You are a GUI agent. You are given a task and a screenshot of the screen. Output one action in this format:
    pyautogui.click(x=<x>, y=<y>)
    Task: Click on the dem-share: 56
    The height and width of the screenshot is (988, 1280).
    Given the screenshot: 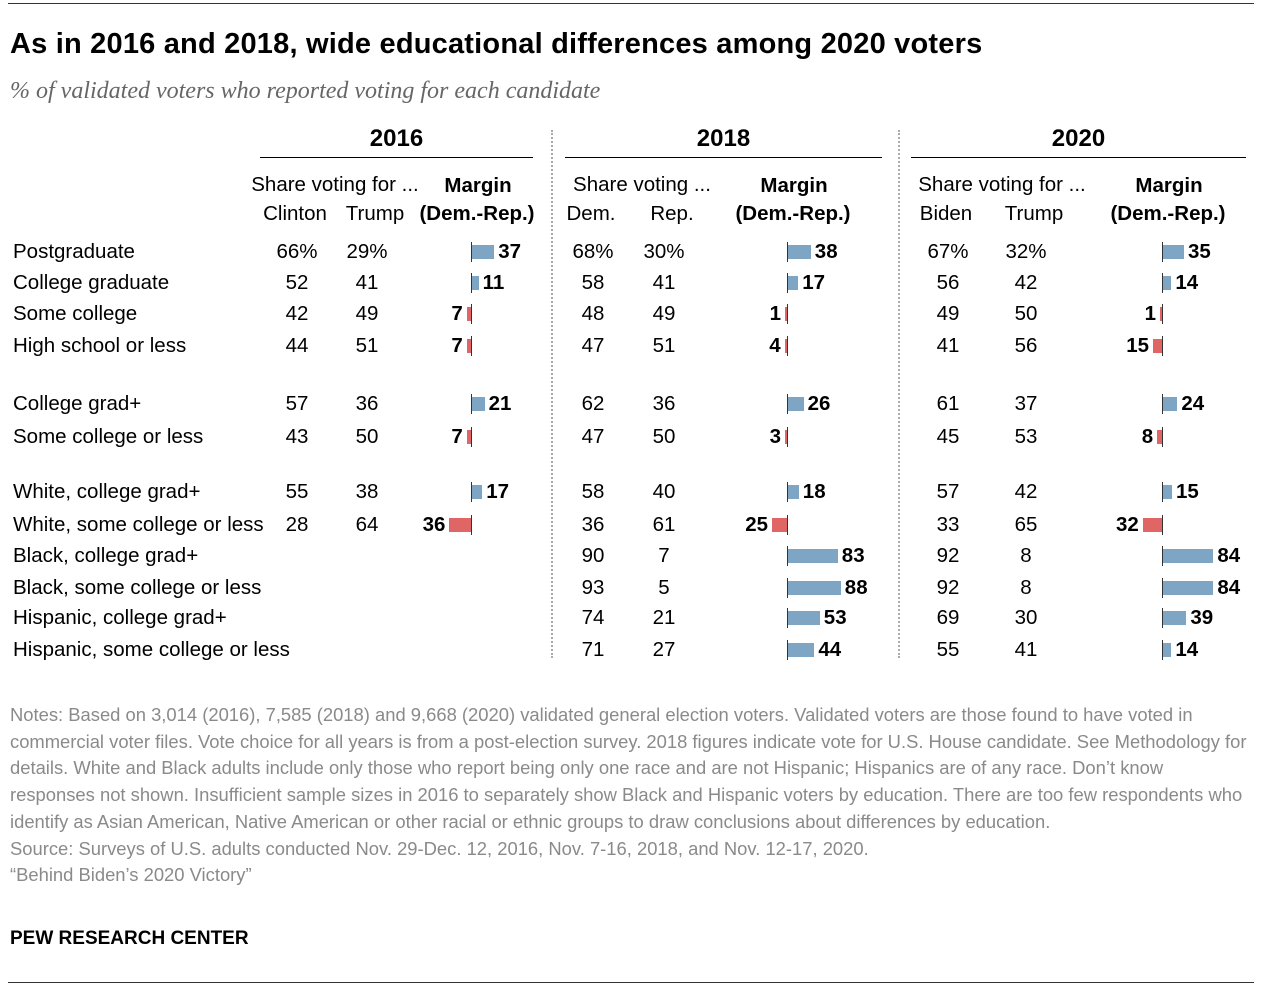 What is the action you would take?
    pyautogui.click(x=948, y=282)
    